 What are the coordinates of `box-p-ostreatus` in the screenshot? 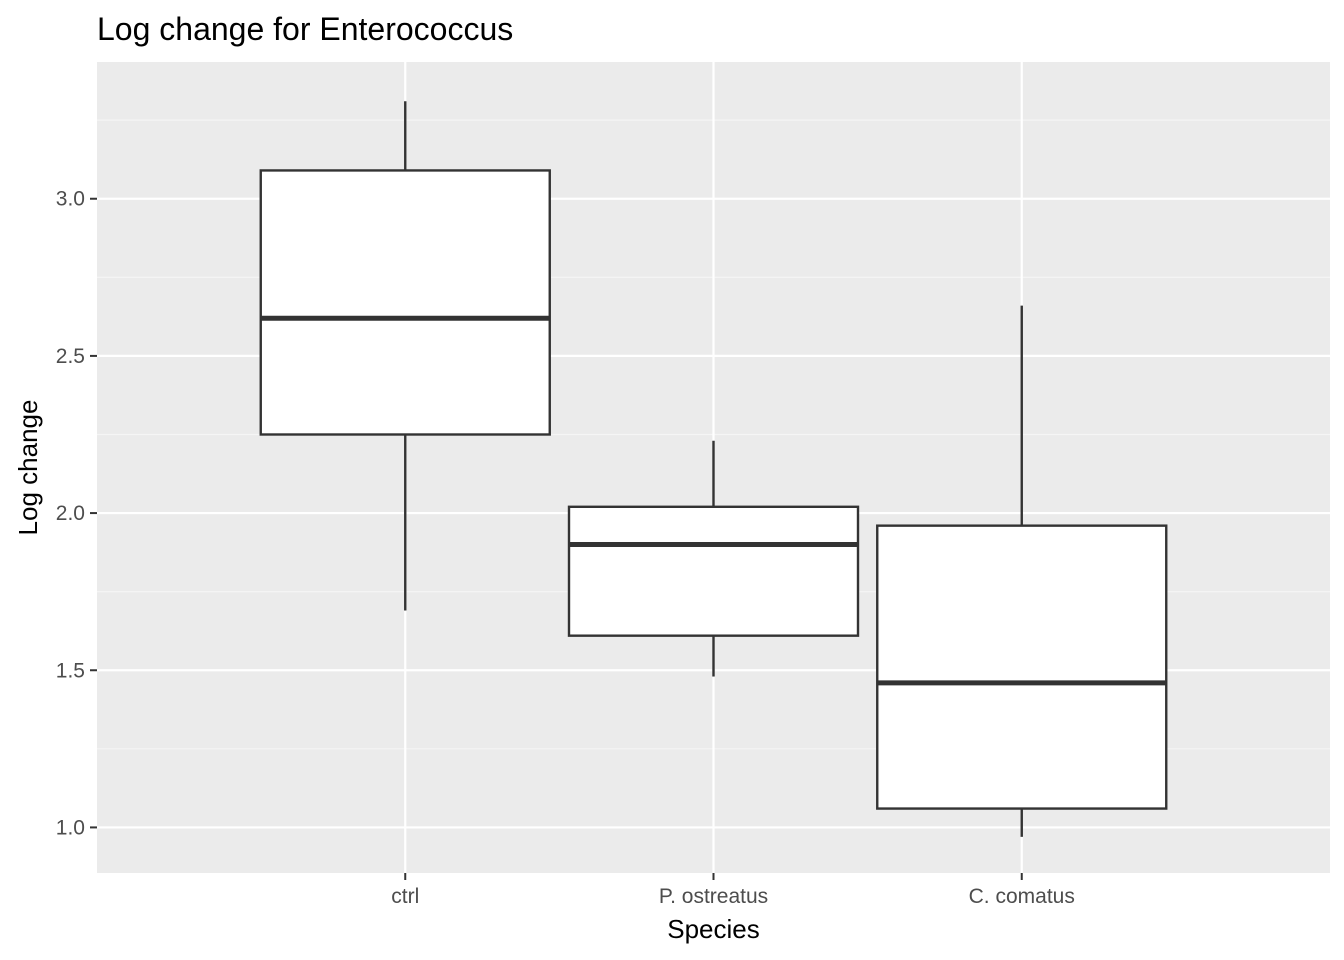 It's located at (713, 558).